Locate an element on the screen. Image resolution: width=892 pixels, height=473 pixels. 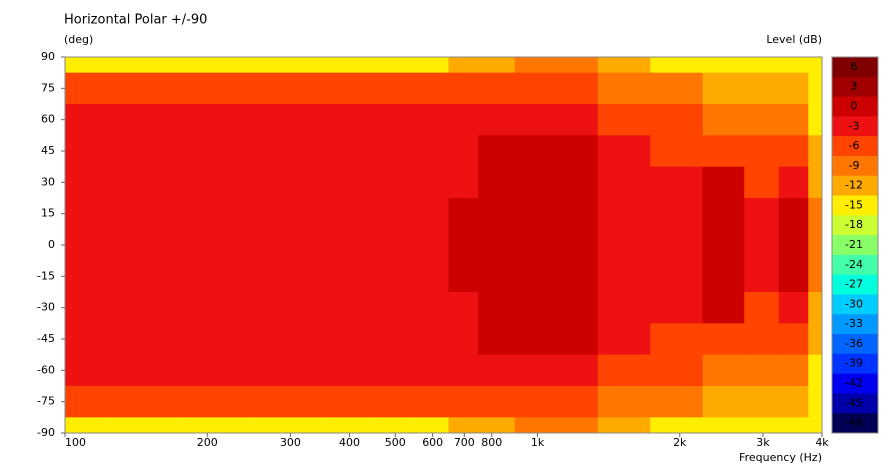
colorbar-tick-label: -42 is located at coordinates (854, 383).